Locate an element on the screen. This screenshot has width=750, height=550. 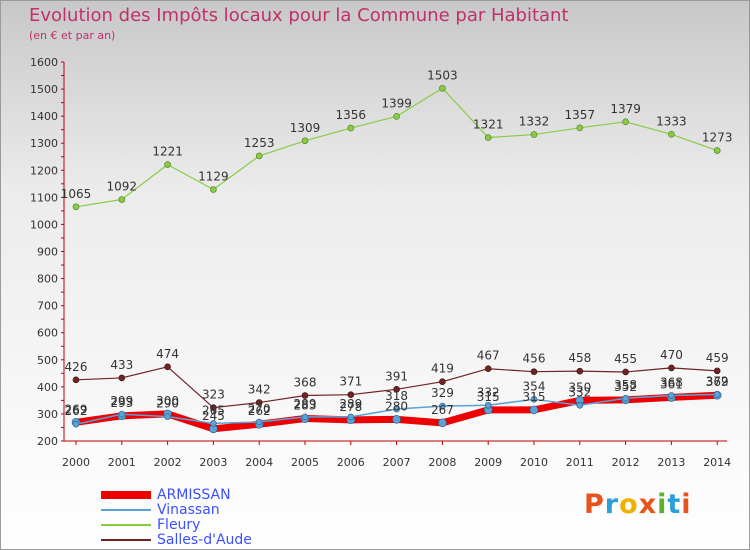
legend-label: Fleury is located at coordinates (179, 525).